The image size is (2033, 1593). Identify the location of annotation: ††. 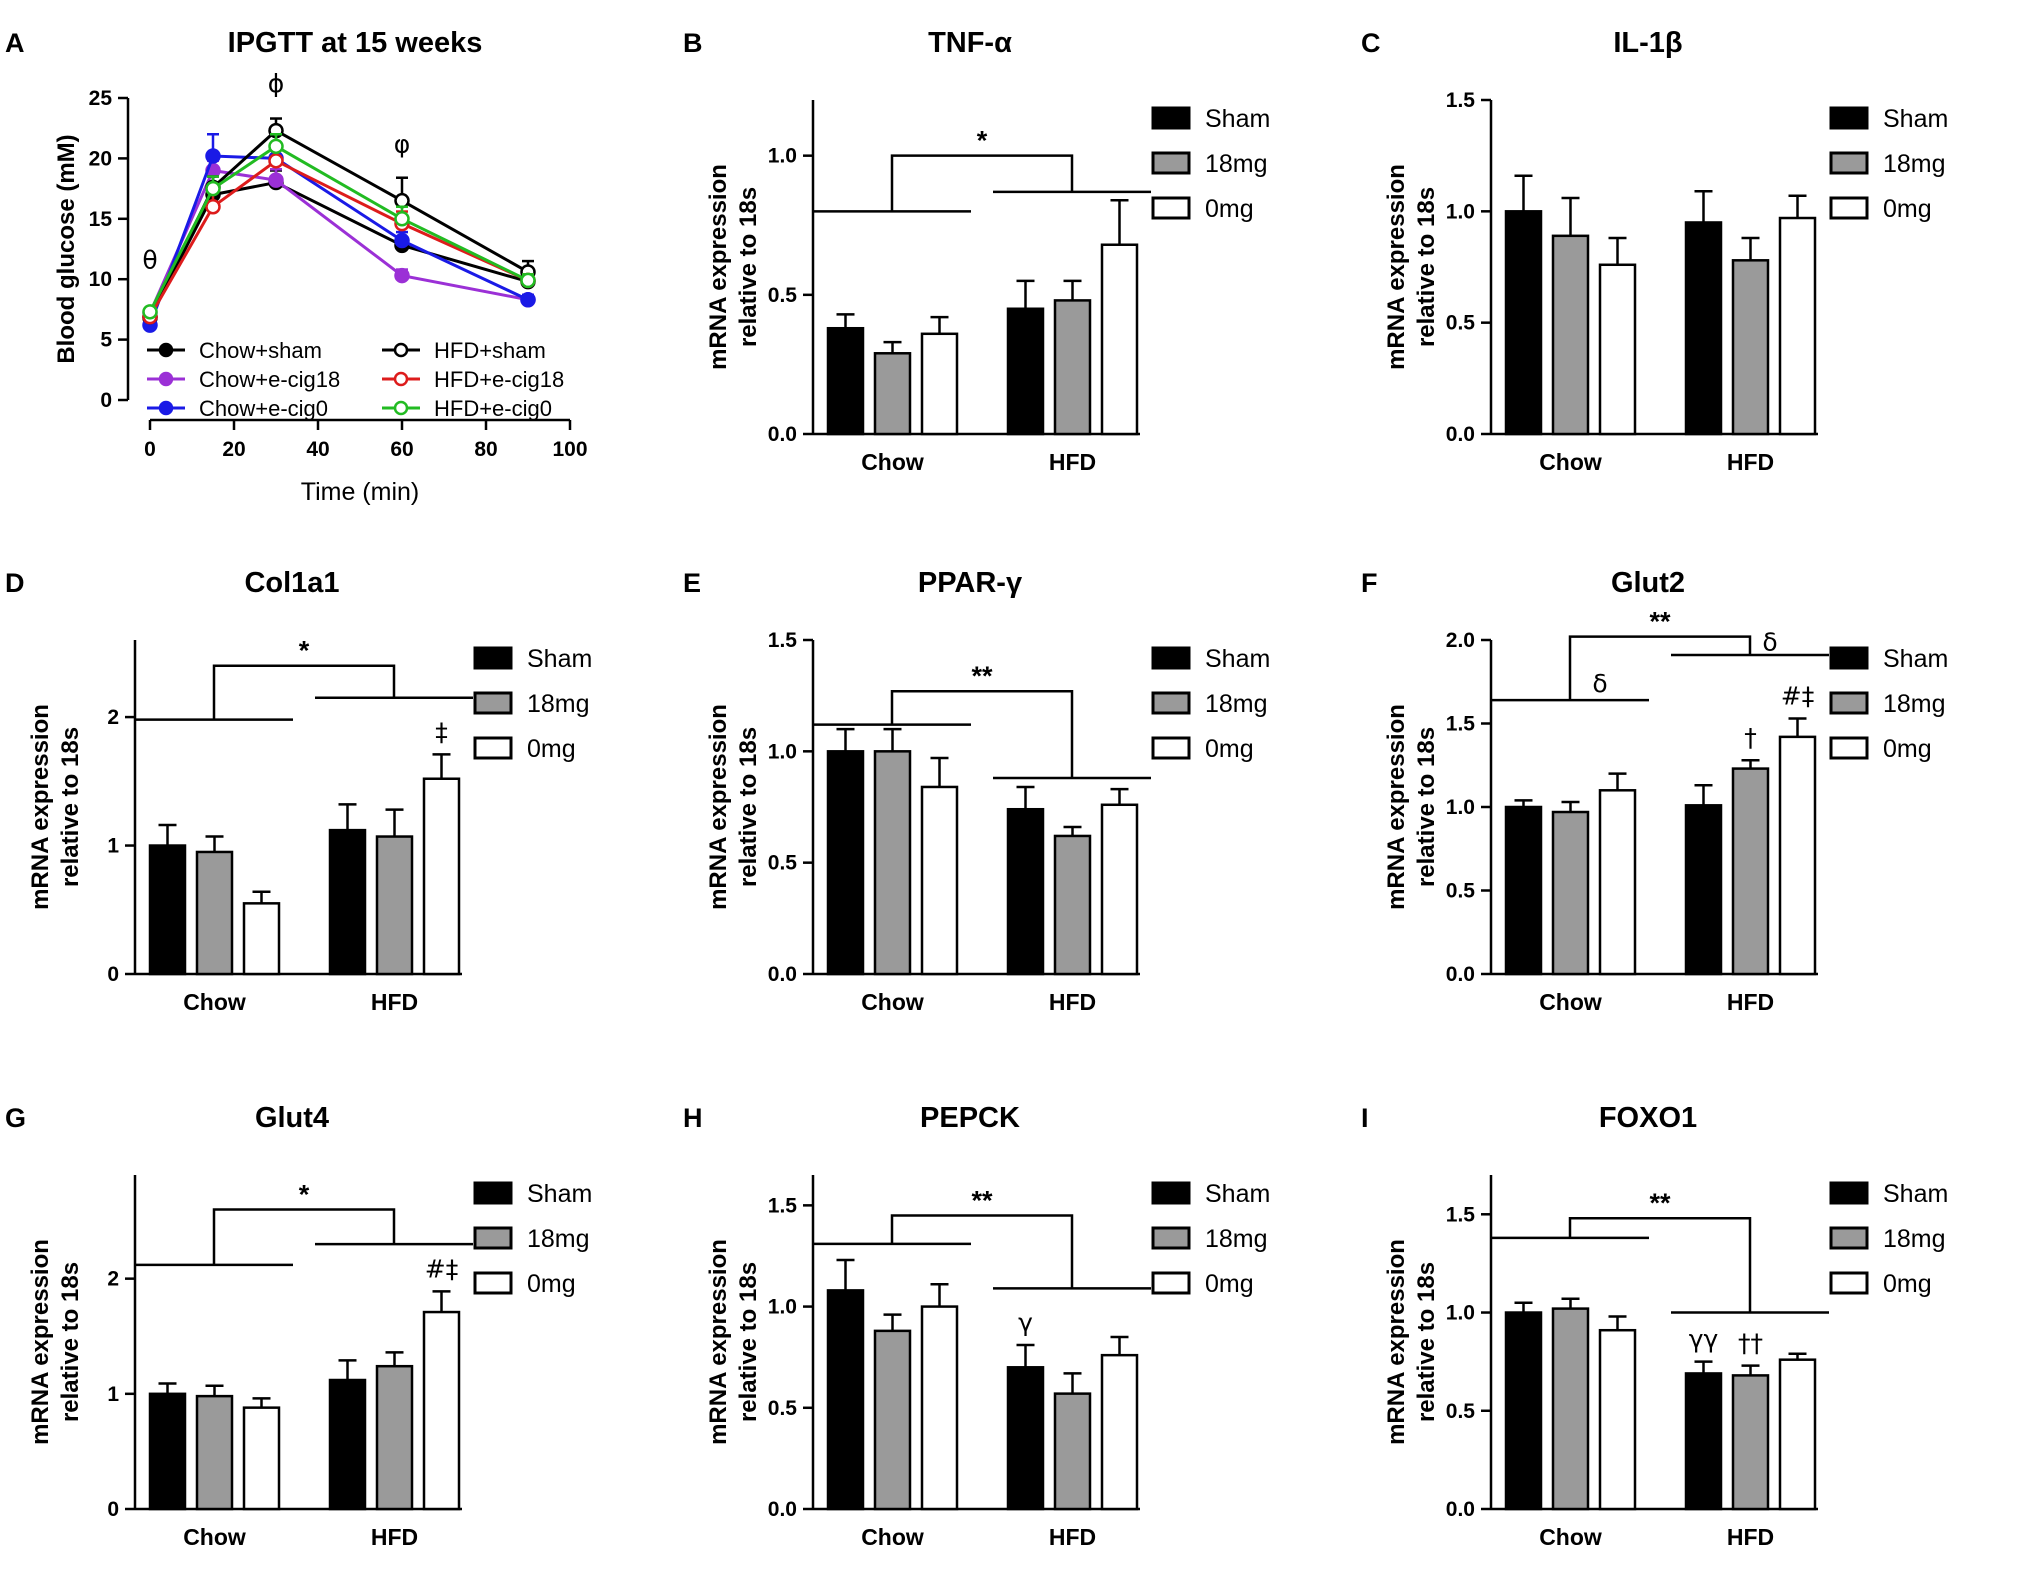
(1750, 1343).